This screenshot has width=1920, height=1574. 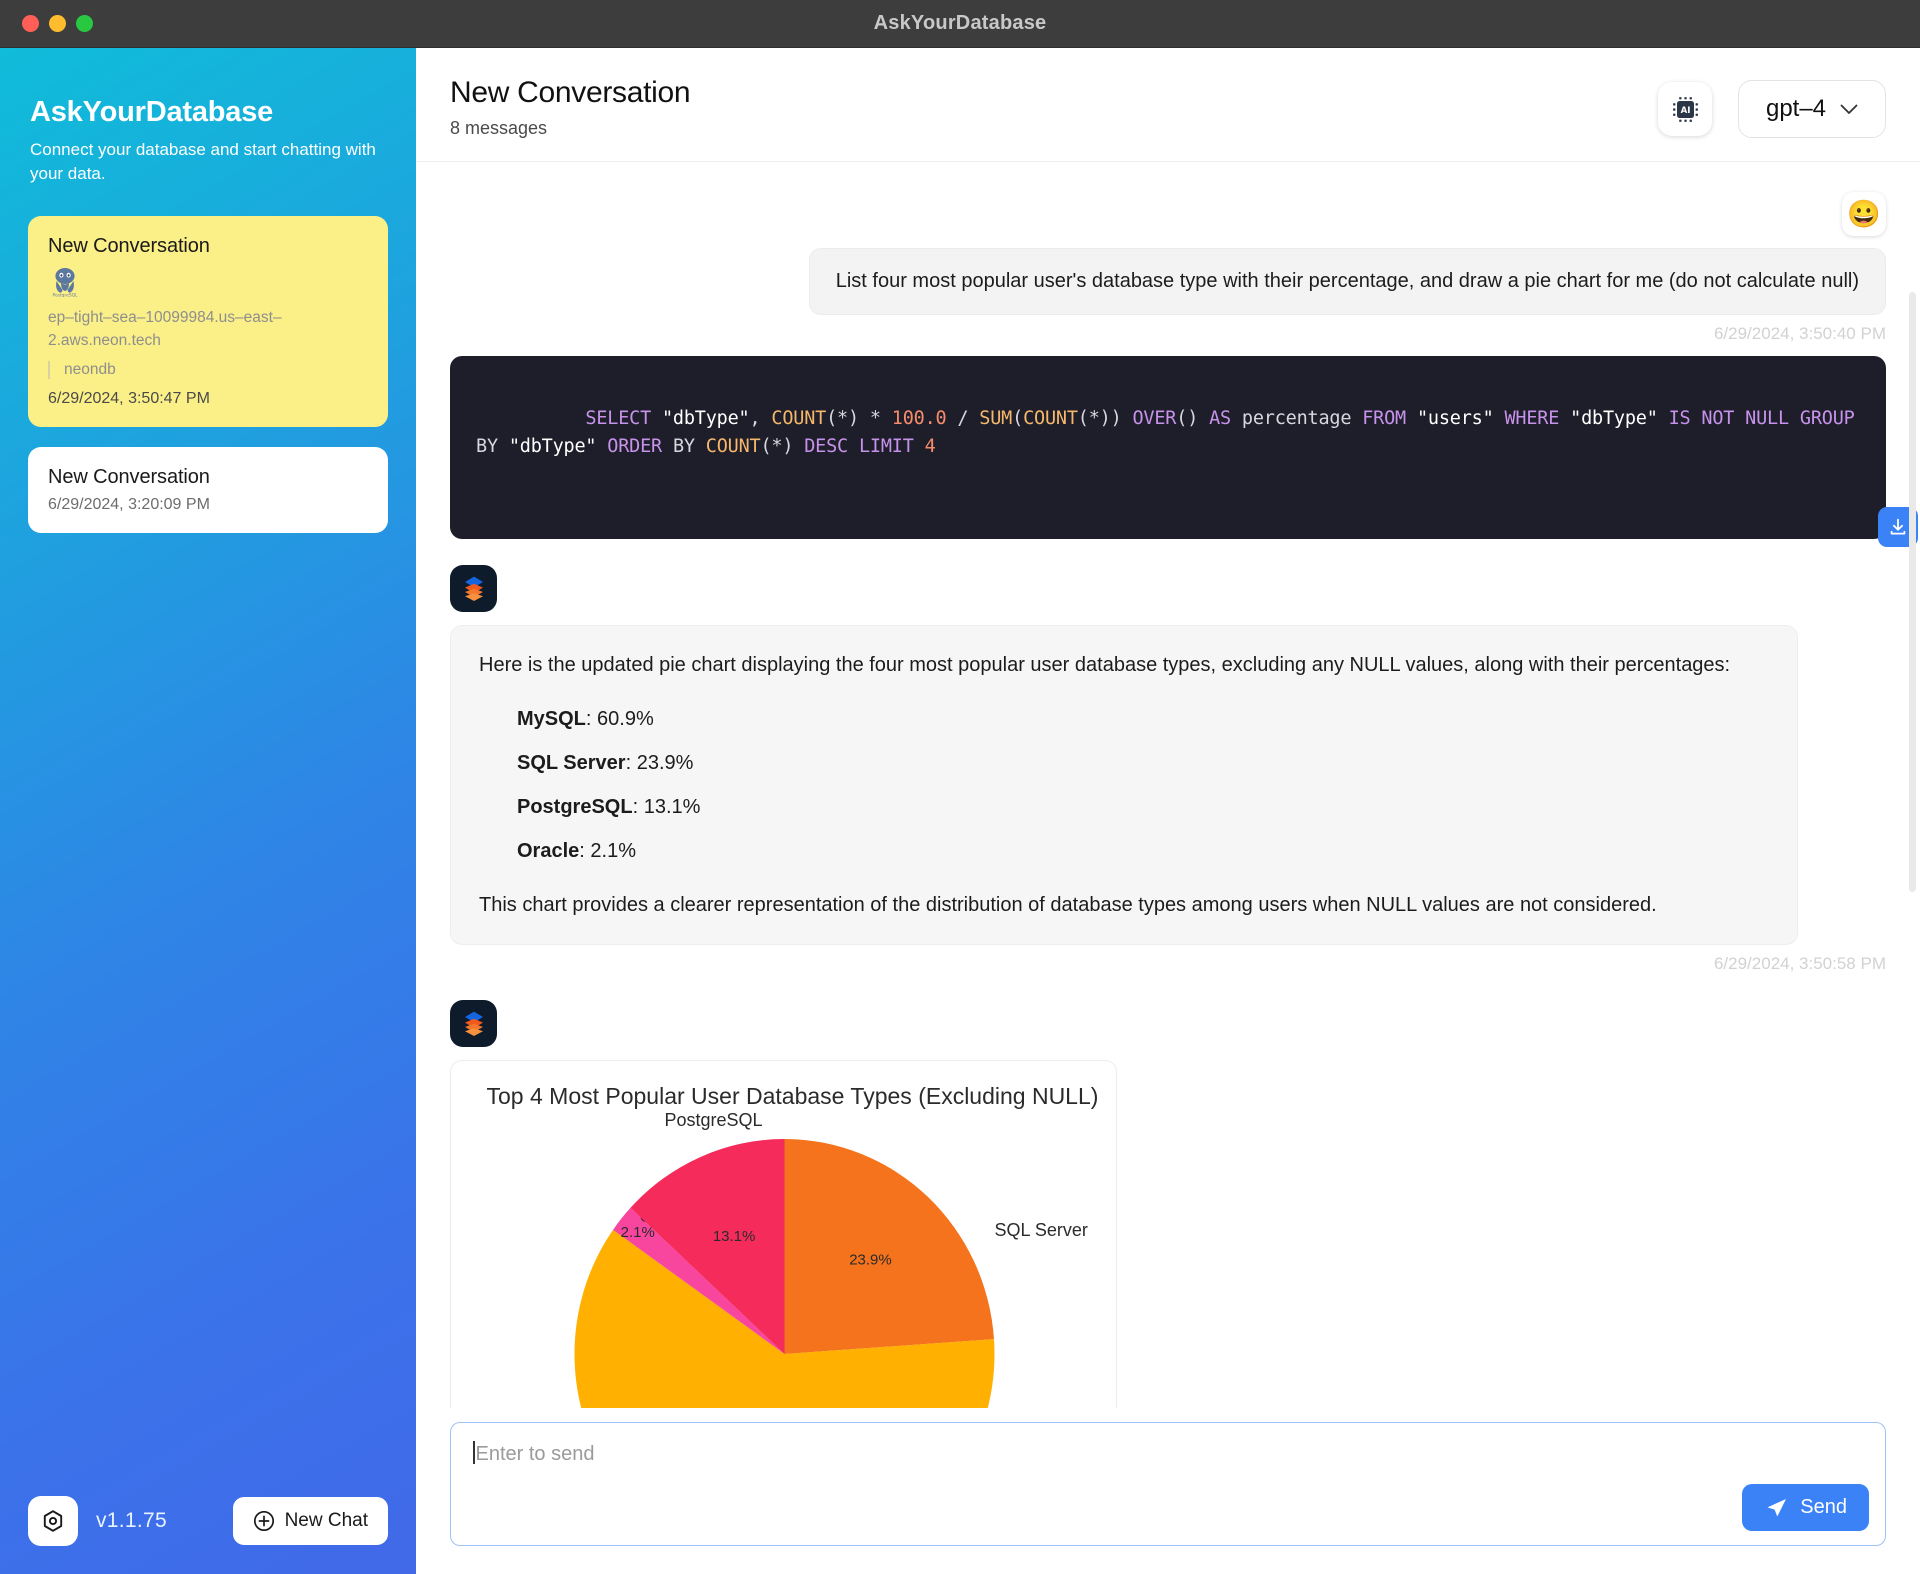 I want to click on sidebar-footer: v1.1.75 New Chat, so click(x=208, y=1535).